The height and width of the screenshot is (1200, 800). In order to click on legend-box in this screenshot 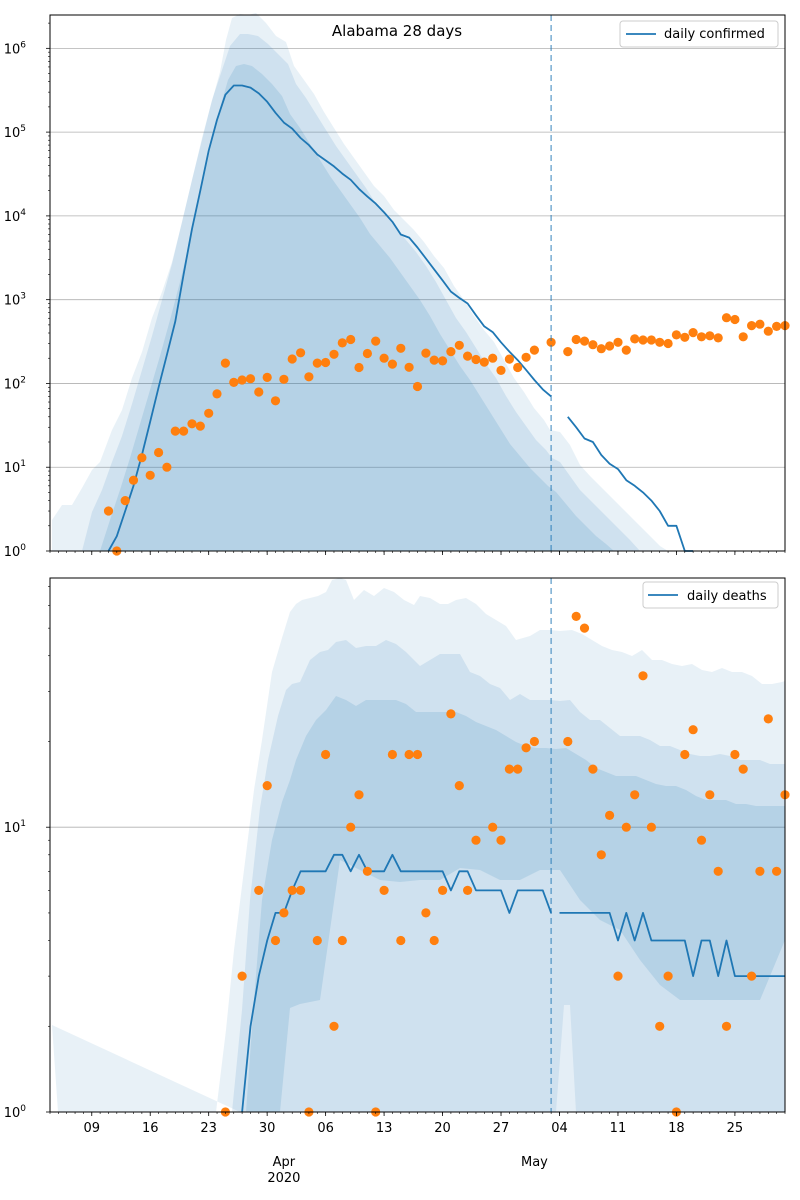, I will do `click(710, 595)`.